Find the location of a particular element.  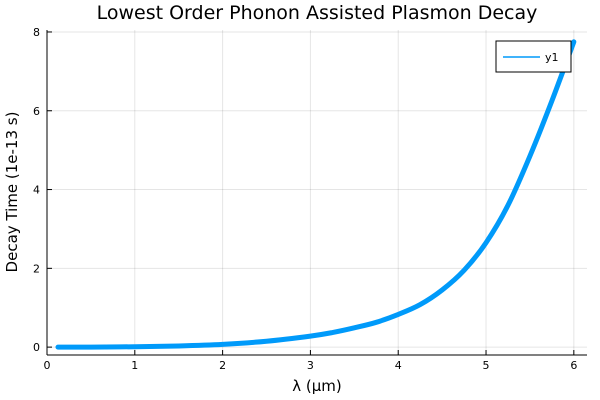

legend-label-y1: y1 is located at coordinates (552, 57).